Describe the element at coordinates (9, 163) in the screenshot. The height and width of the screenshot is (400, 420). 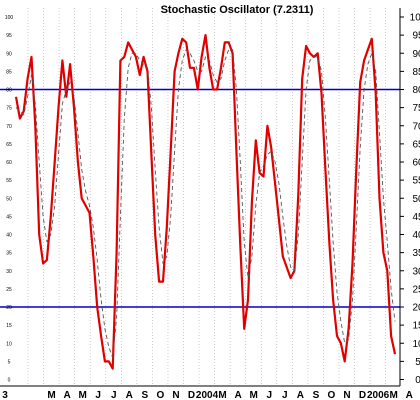
I see `y-tick-label-left: 60` at that location.